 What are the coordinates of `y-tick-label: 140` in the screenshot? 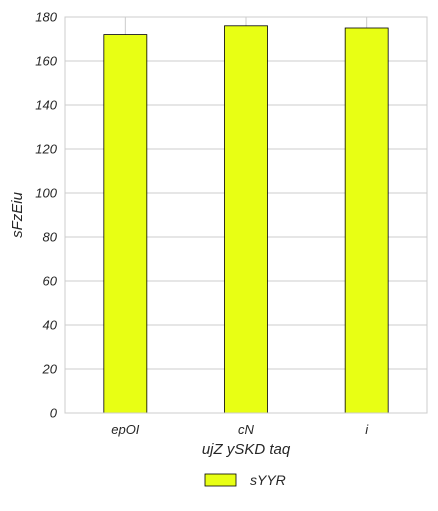 It's located at (46, 105).